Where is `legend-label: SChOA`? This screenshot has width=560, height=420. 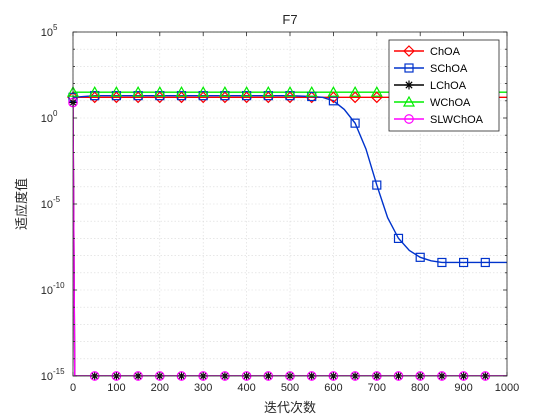 legend-label: SChOA is located at coordinates (449, 69).